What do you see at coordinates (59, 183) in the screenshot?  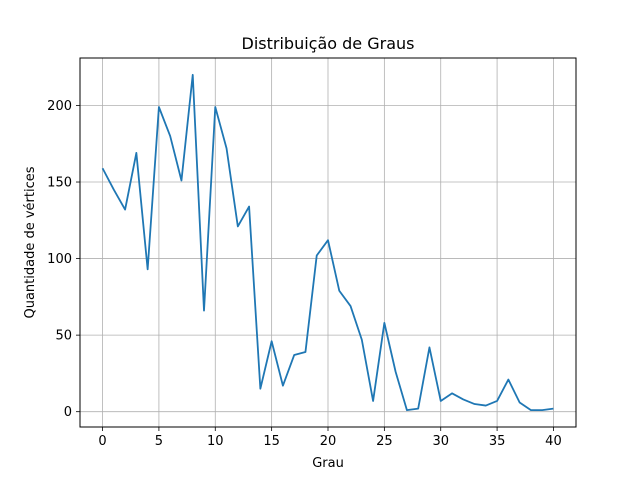 I see `y-tick-label: 150` at bounding box center [59, 183].